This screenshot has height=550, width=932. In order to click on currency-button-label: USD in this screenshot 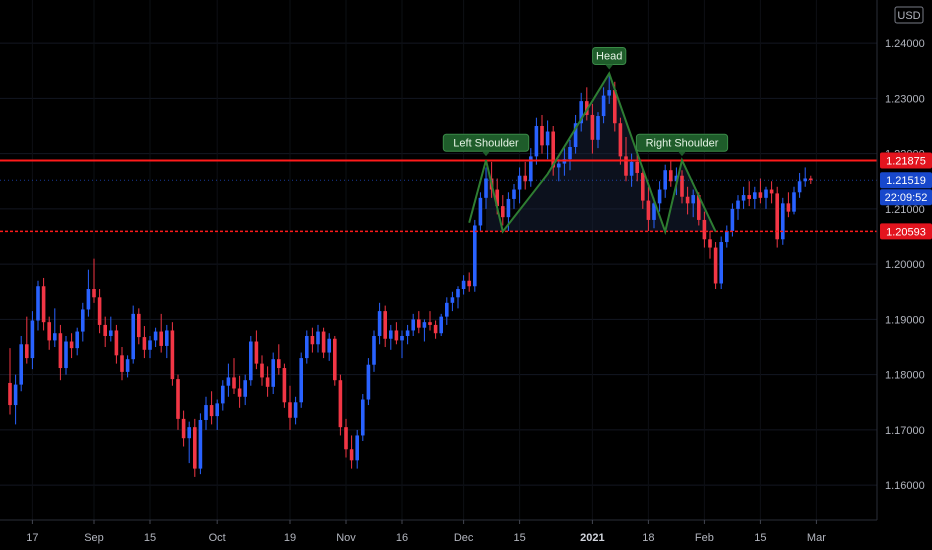, I will do `click(908, 16)`.